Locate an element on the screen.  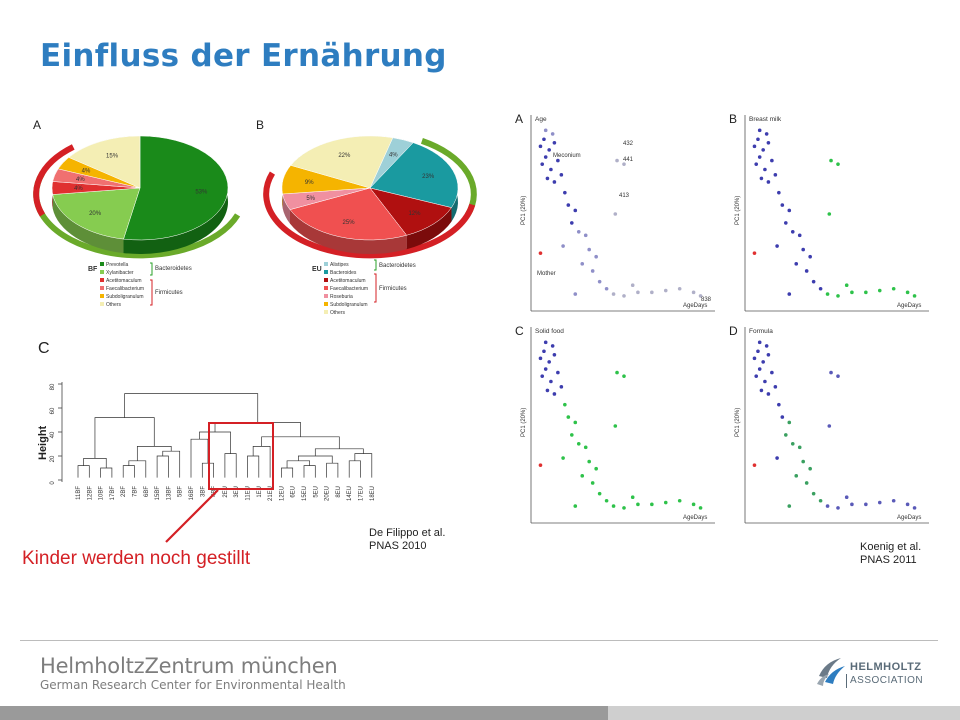
dendrogram-leaf-label: 1EU is located at coordinates (260, 492).